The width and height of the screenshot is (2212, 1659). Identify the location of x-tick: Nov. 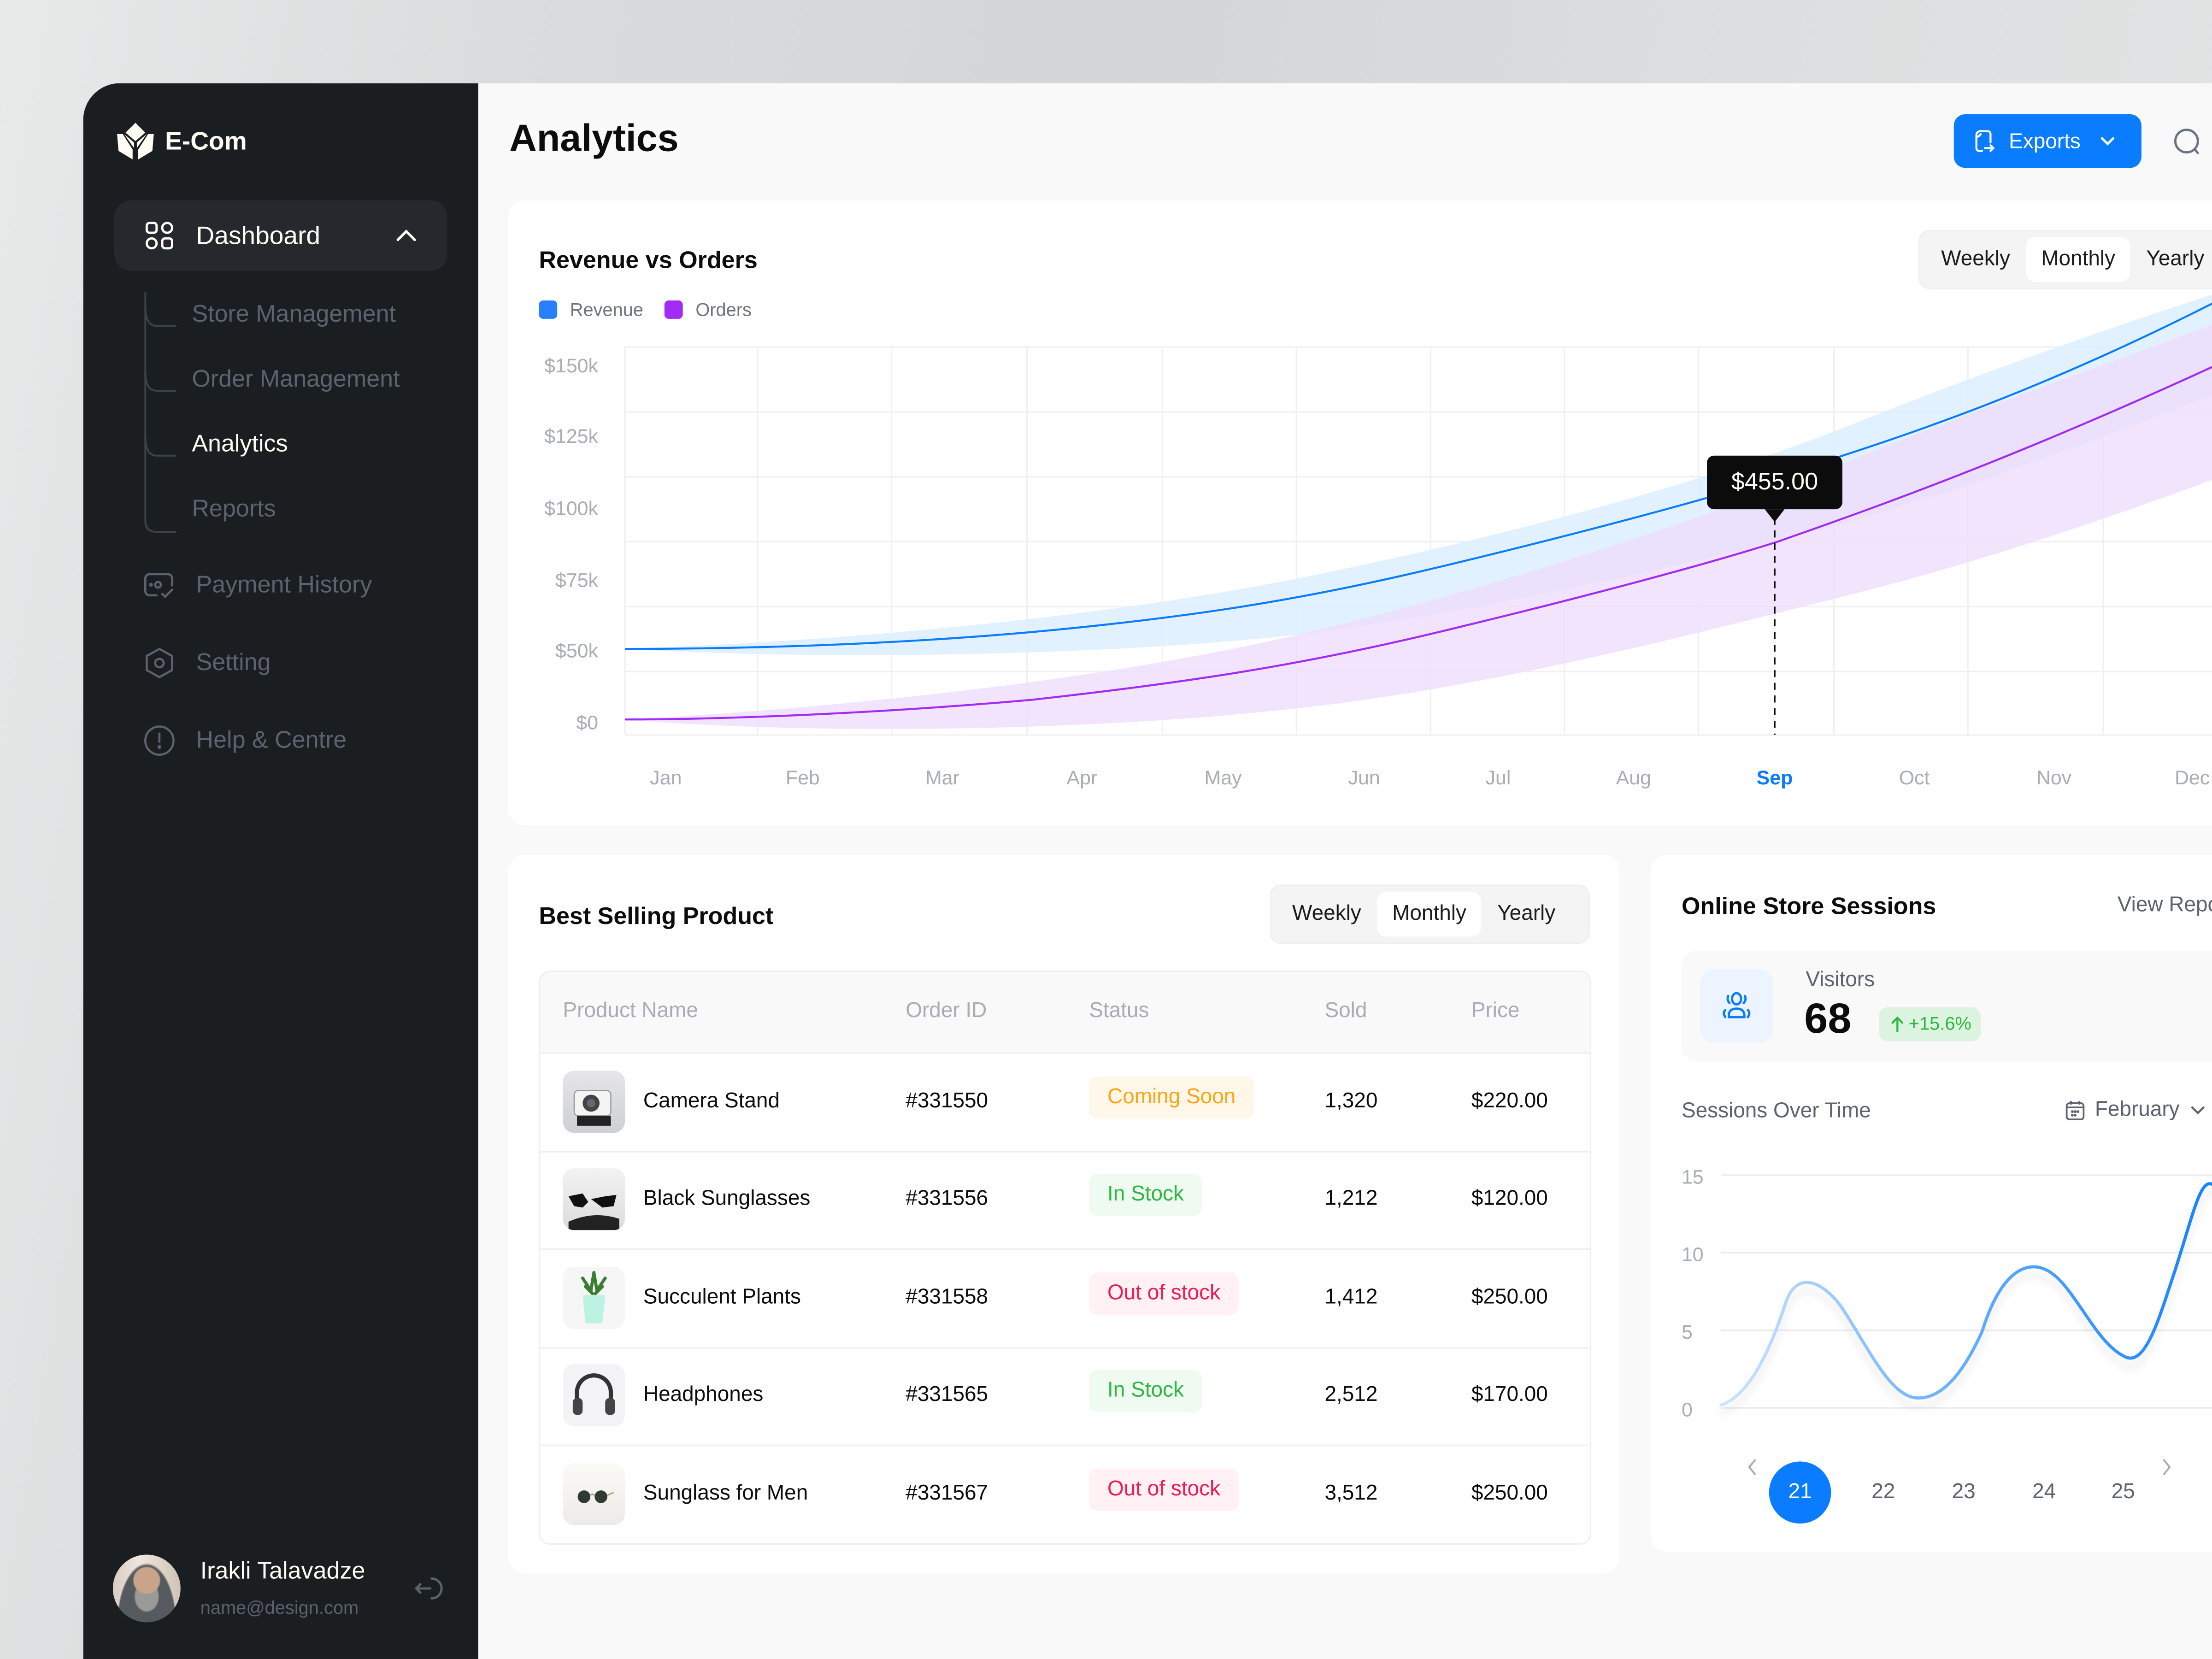
(2054, 777).